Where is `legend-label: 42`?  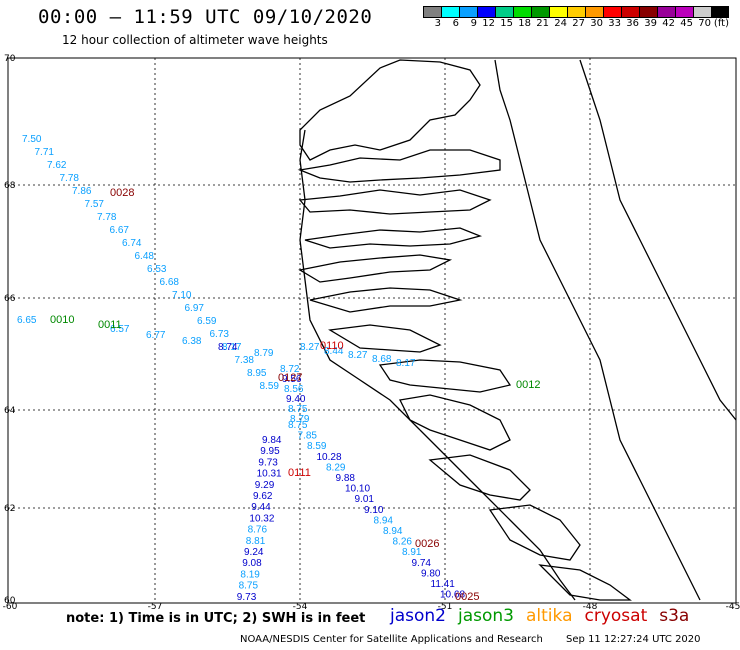 legend-label: 42 is located at coordinates (668, 23).